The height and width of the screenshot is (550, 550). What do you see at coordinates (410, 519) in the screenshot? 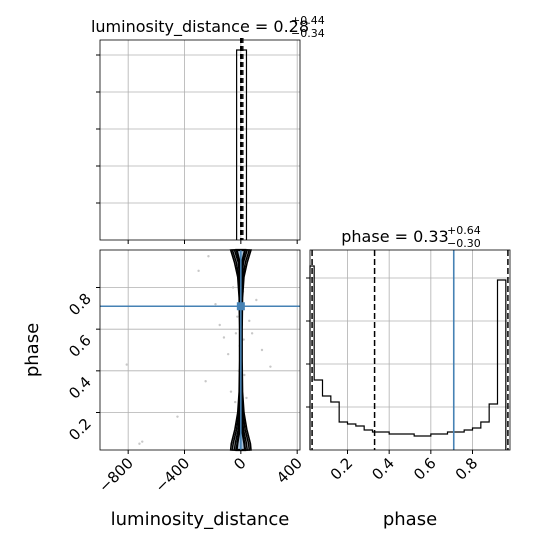
I see `x-axis-label-phase: phase` at bounding box center [410, 519].